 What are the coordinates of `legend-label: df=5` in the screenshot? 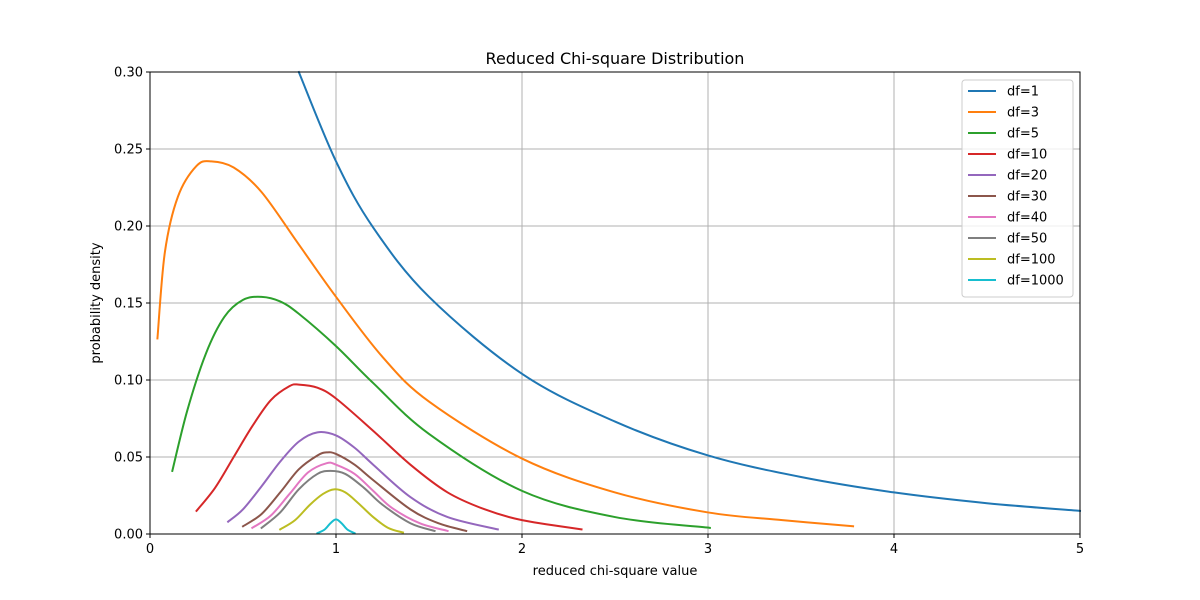 It's located at (1023, 134).